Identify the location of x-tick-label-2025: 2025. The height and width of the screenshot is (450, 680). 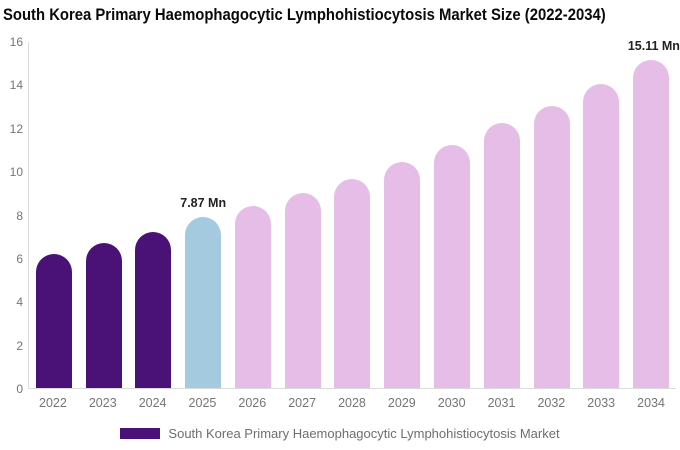
(202, 403).